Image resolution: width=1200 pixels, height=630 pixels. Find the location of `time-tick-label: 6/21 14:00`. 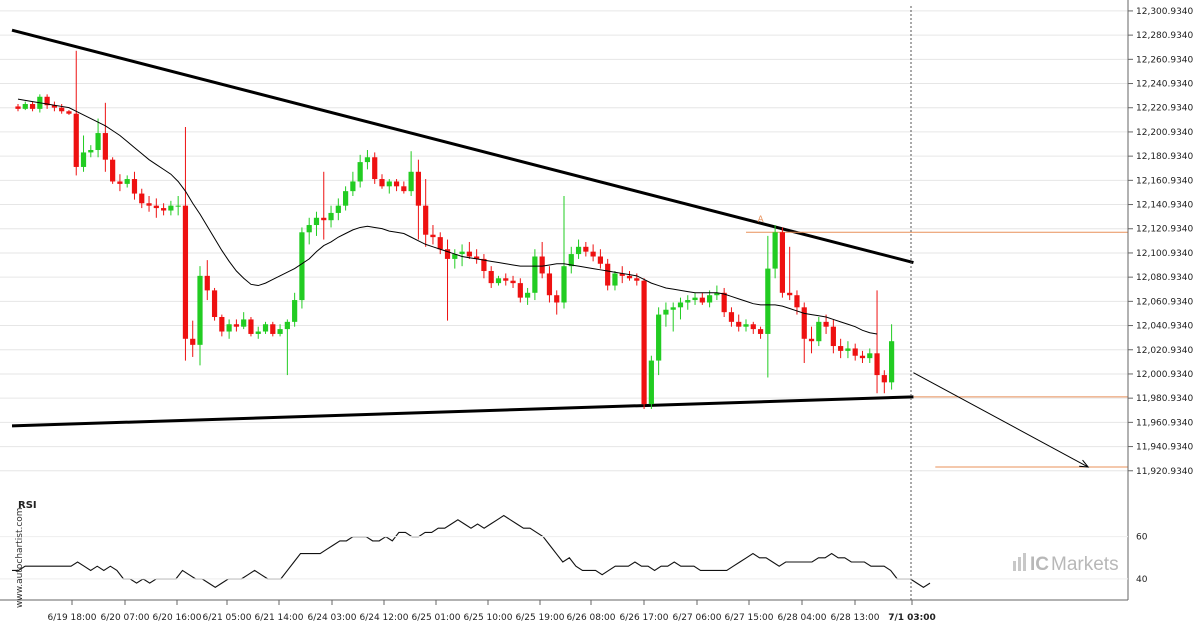

time-tick-label: 6/21 14:00 is located at coordinates (278, 618).